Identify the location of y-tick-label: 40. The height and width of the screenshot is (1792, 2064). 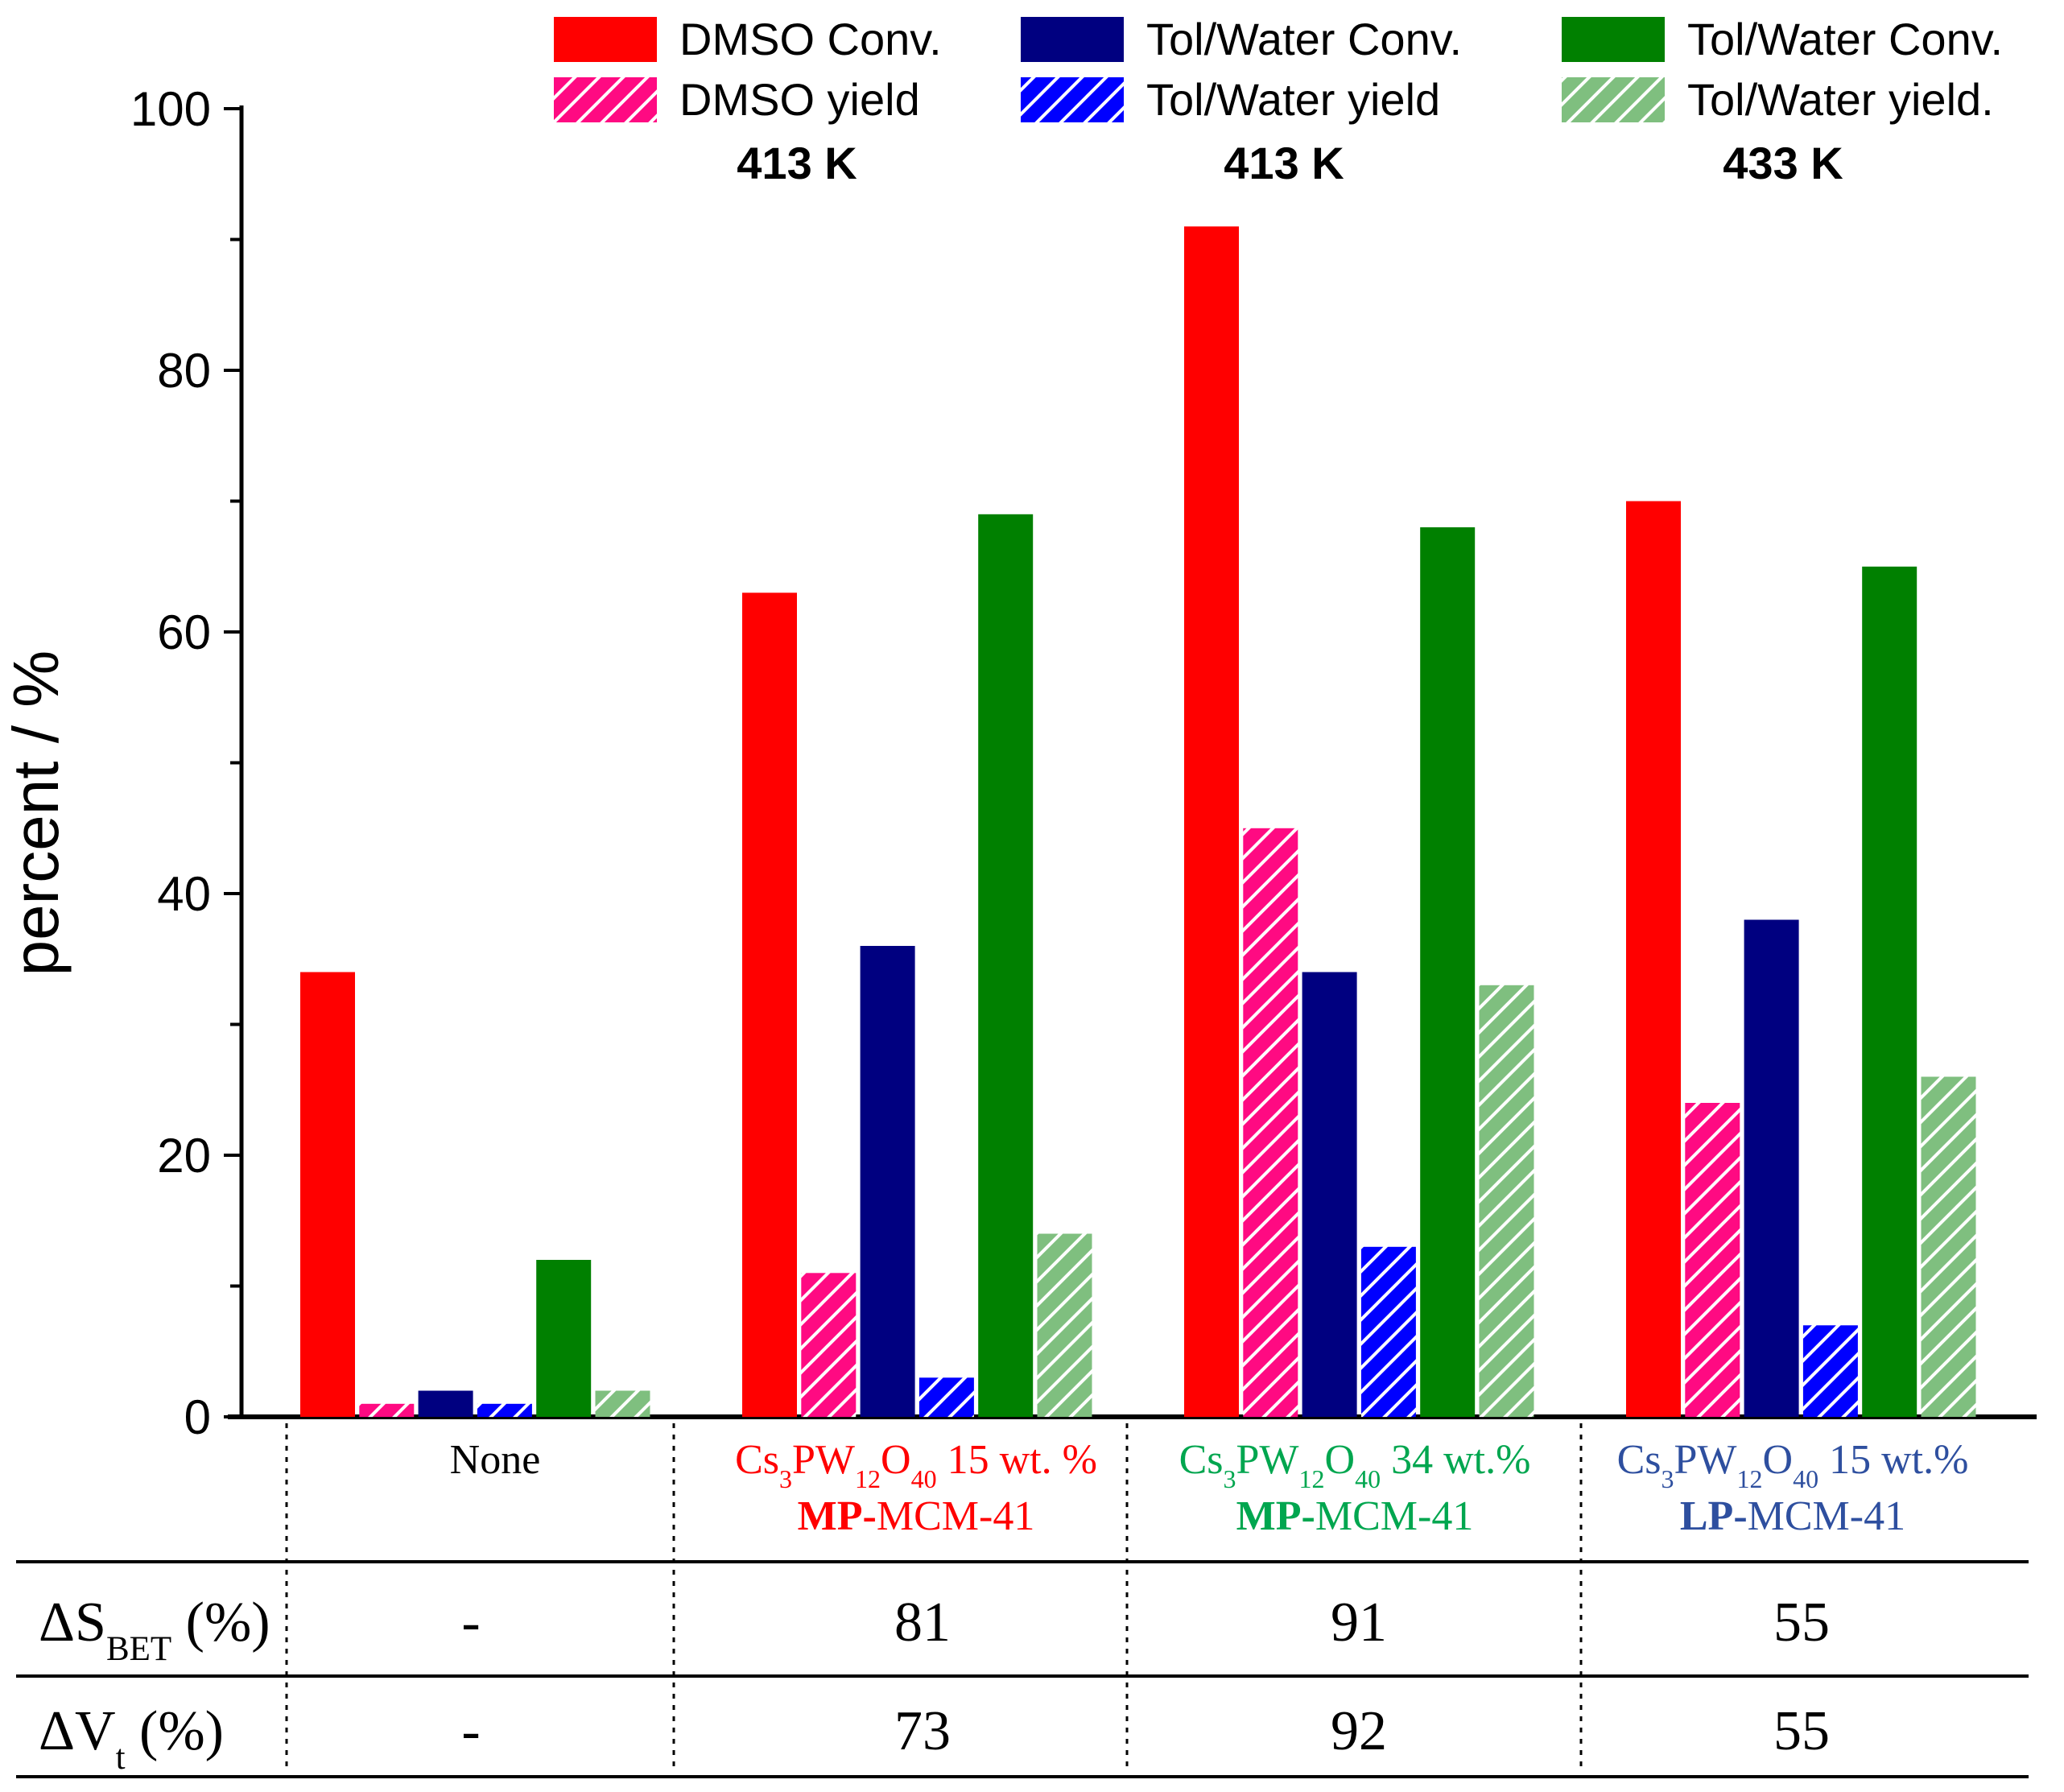
(184, 894).